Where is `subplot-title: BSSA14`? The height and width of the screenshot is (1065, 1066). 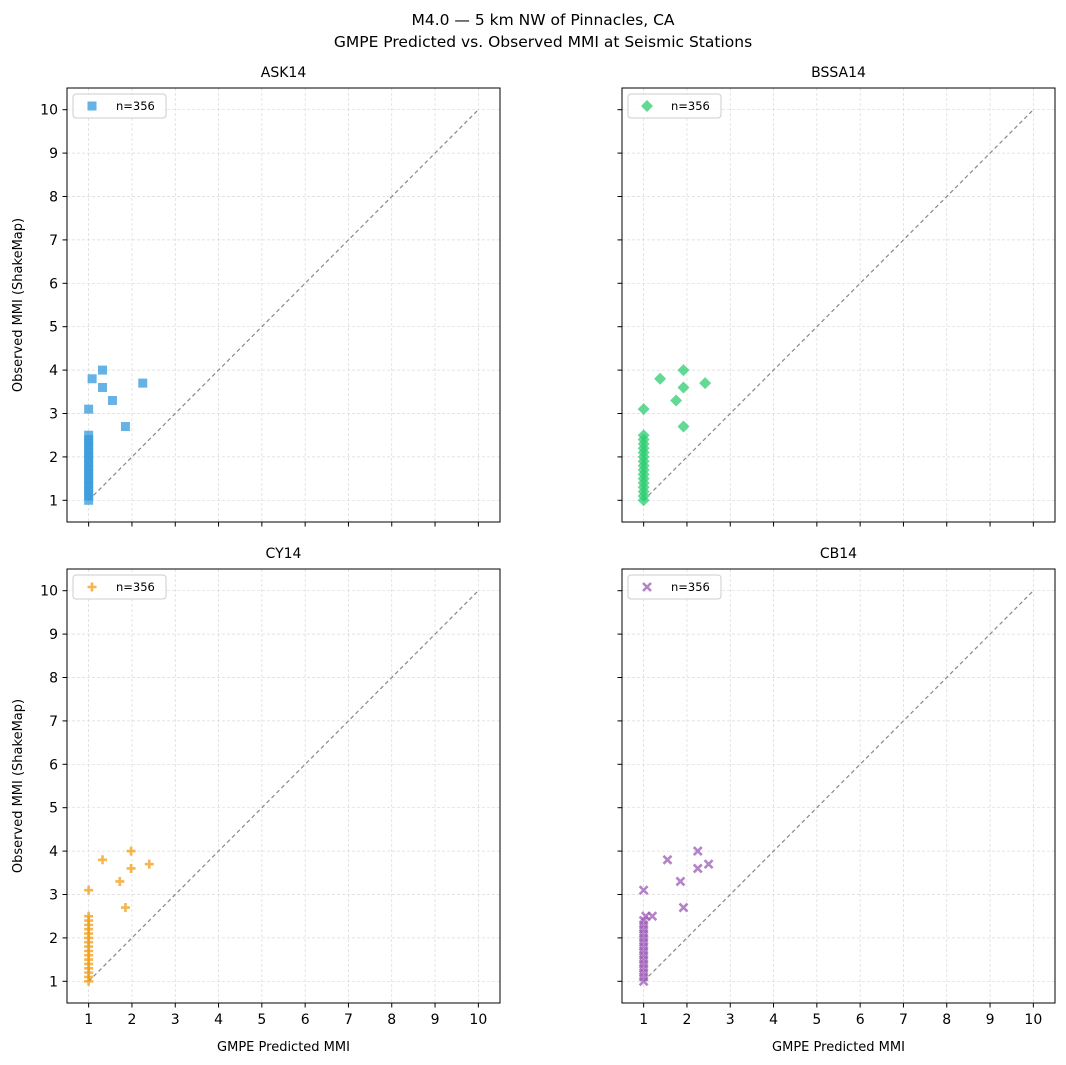
subplot-title: BSSA14 is located at coordinates (838, 73).